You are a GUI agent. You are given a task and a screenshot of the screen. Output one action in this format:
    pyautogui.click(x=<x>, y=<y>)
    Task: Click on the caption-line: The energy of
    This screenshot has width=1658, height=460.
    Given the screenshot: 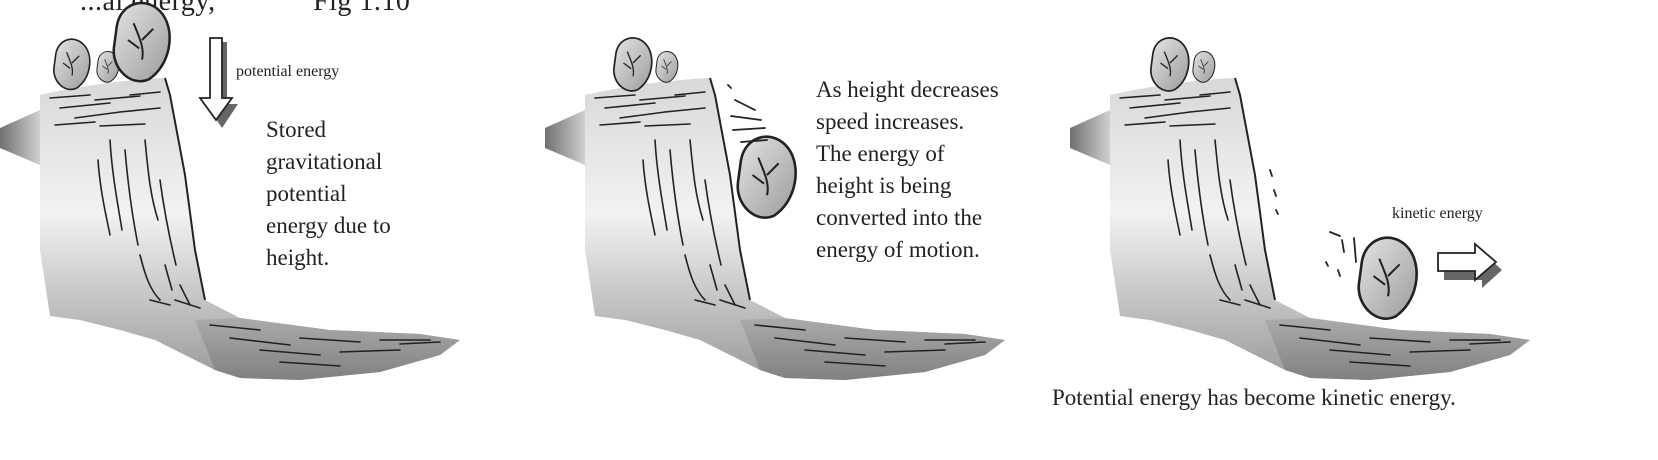 What is the action you would take?
    pyautogui.click(x=880, y=153)
    